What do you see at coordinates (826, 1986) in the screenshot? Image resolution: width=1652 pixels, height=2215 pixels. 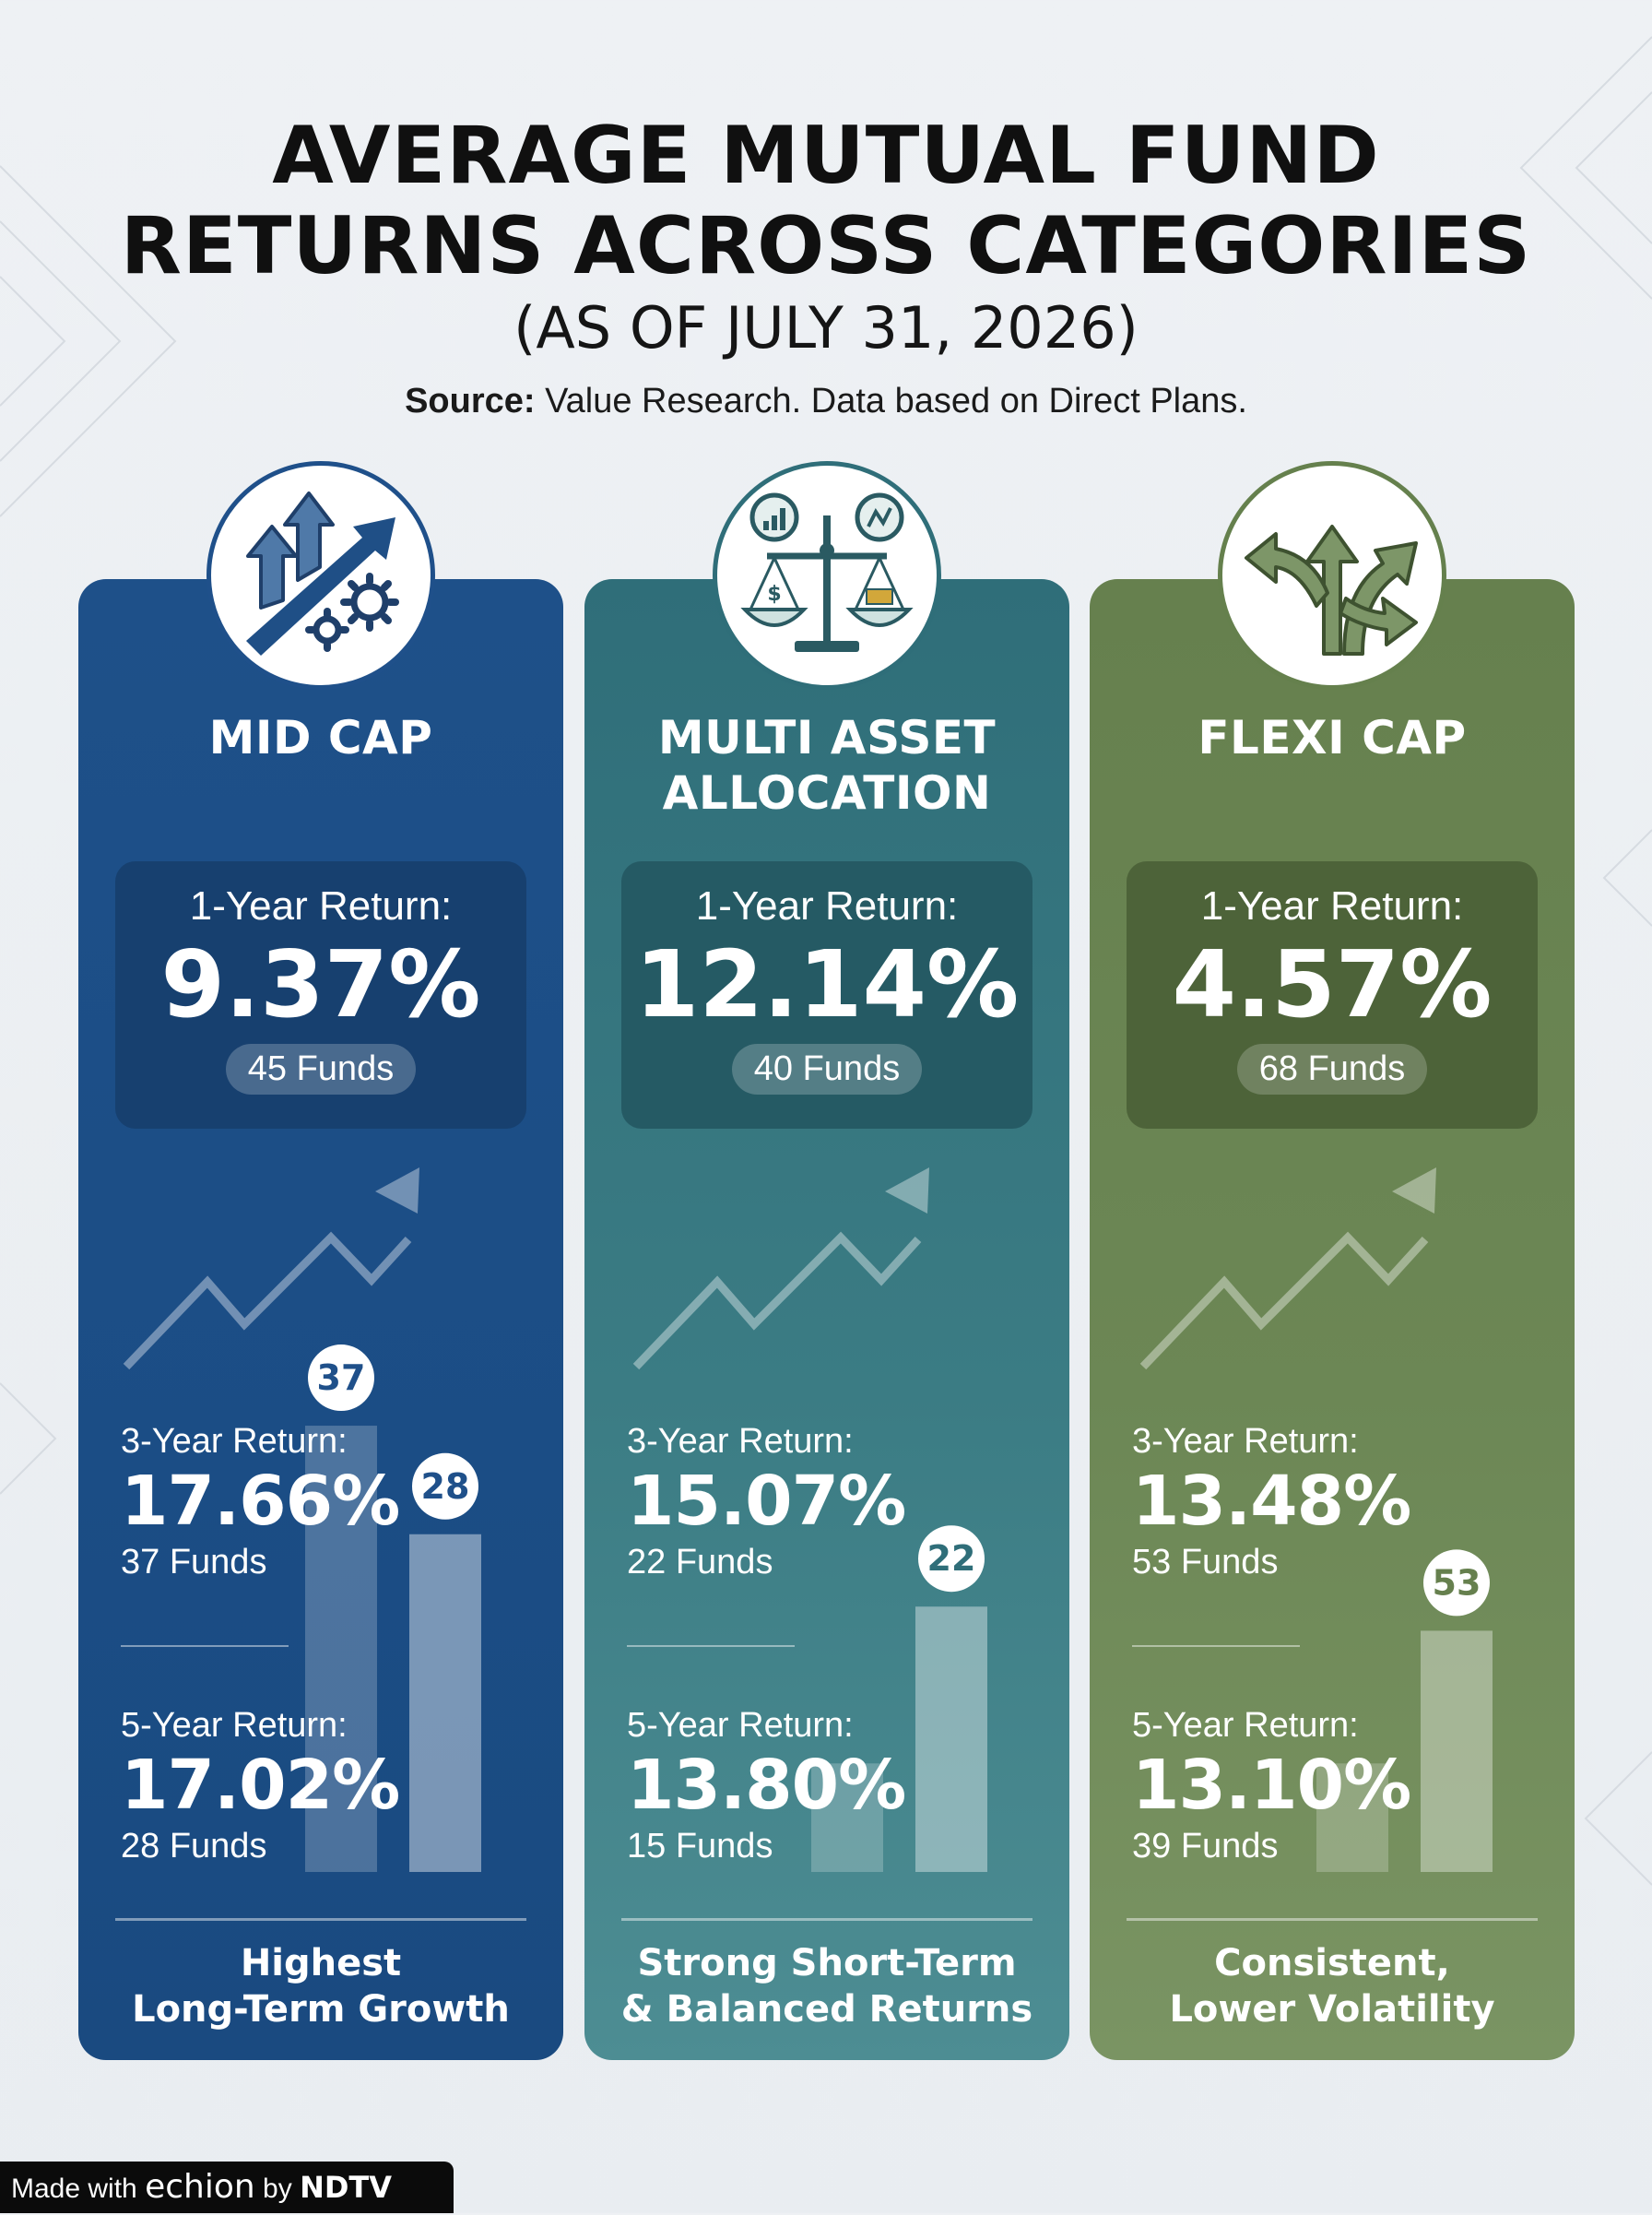 I see `category-tagline: Strong Short-Term & Balanced Returns` at bounding box center [826, 1986].